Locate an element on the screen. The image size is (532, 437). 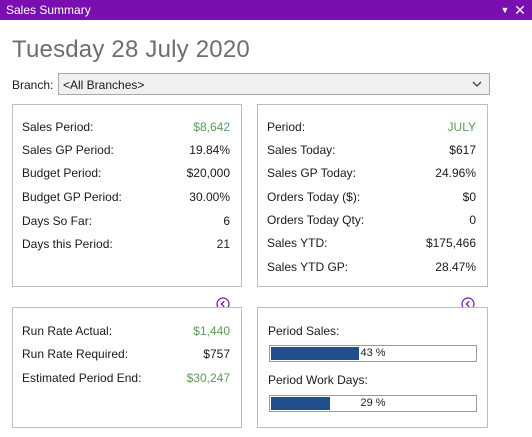
period-work-days-progress-fill is located at coordinates (300, 403).